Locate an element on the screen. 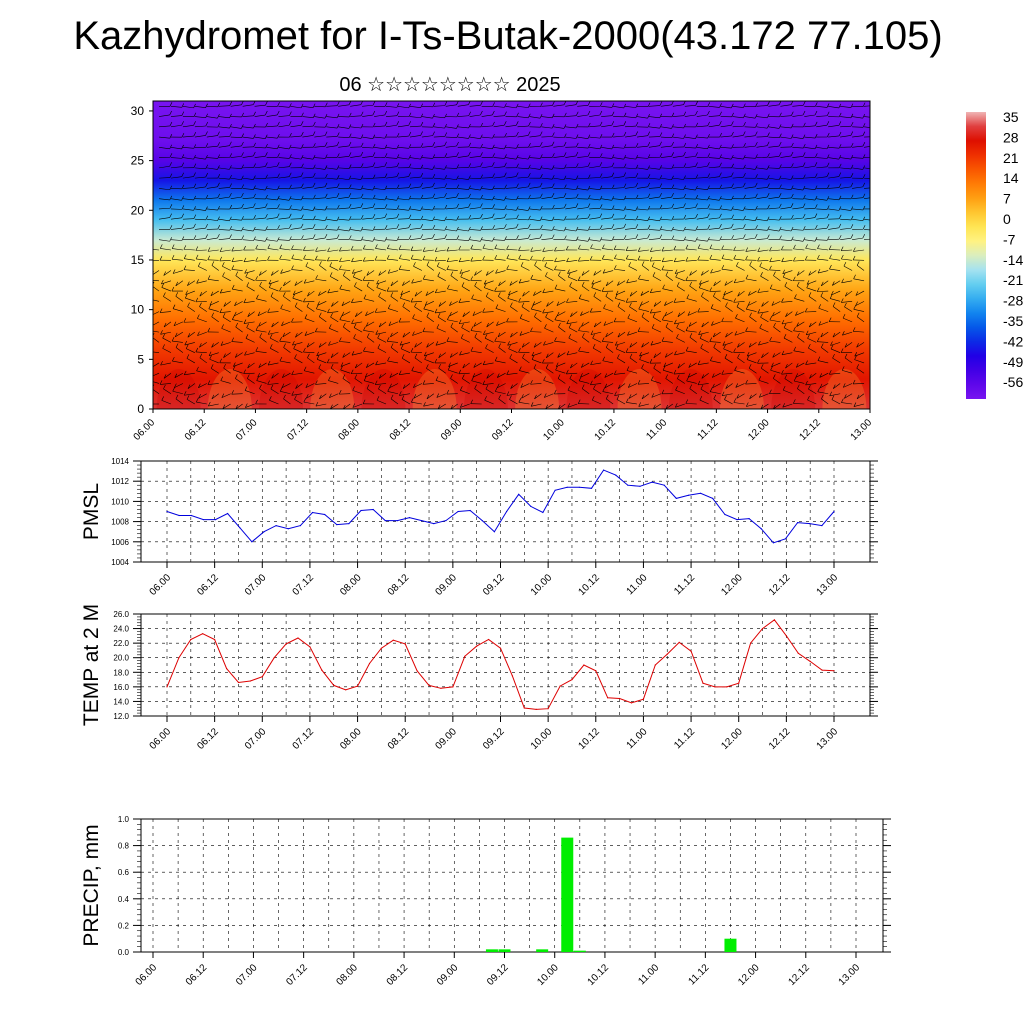 Image resolution: width=1024 pixels, height=1024 pixels. y-tick-label: 0 is located at coordinates (140, 409).